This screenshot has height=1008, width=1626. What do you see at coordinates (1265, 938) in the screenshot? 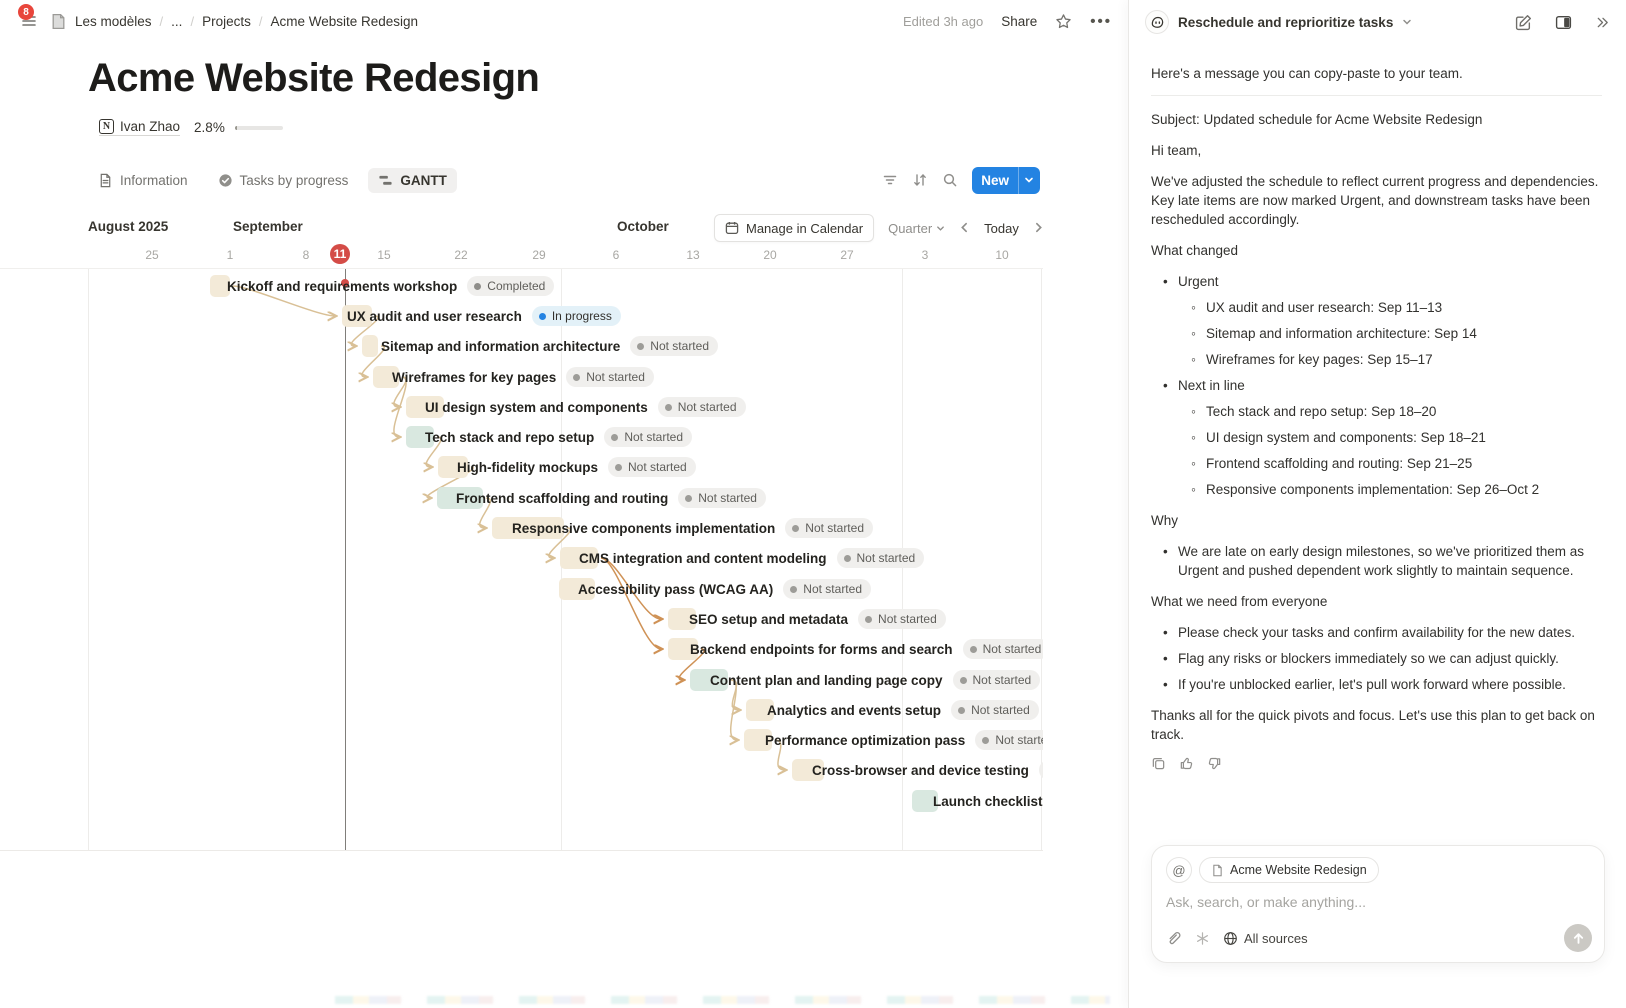
I see `sources-select: All sources` at bounding box center [1265, 938].